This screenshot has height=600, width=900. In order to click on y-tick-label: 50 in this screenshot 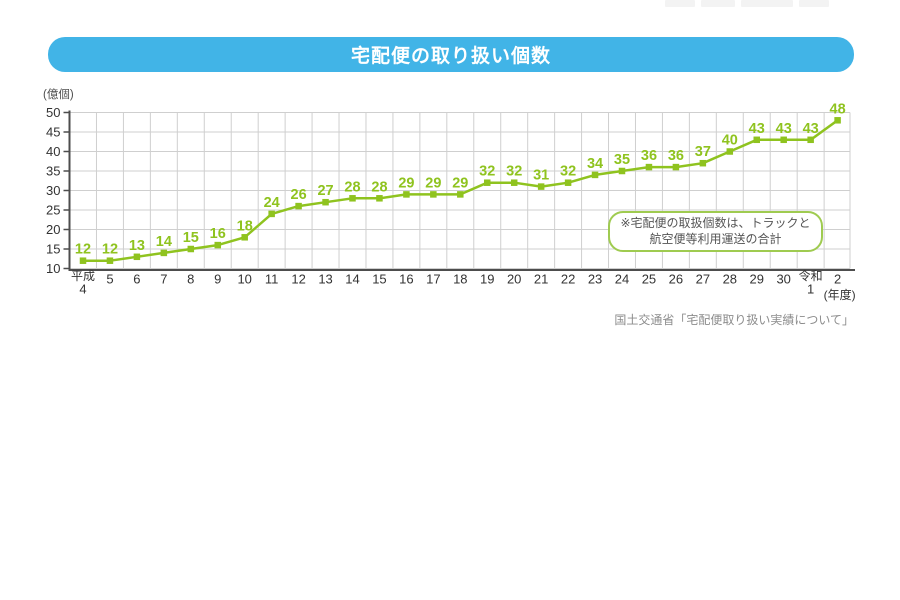, I will do `click(53, 112)`.